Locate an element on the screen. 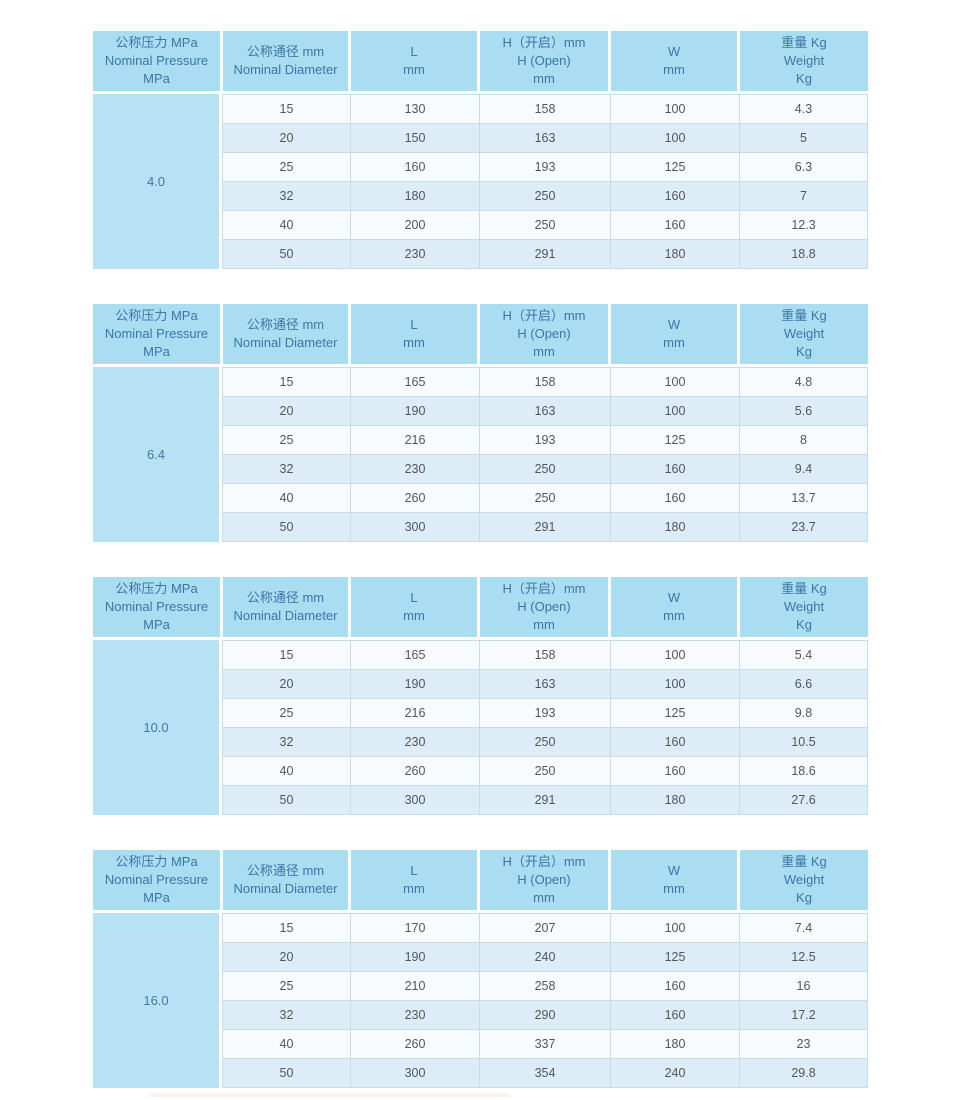 The height and width of the screenshot is (1100, 960). data-grid: 15 130 158 100 4.3 20 150 163 100 5 is located at coordinates (545, 181).